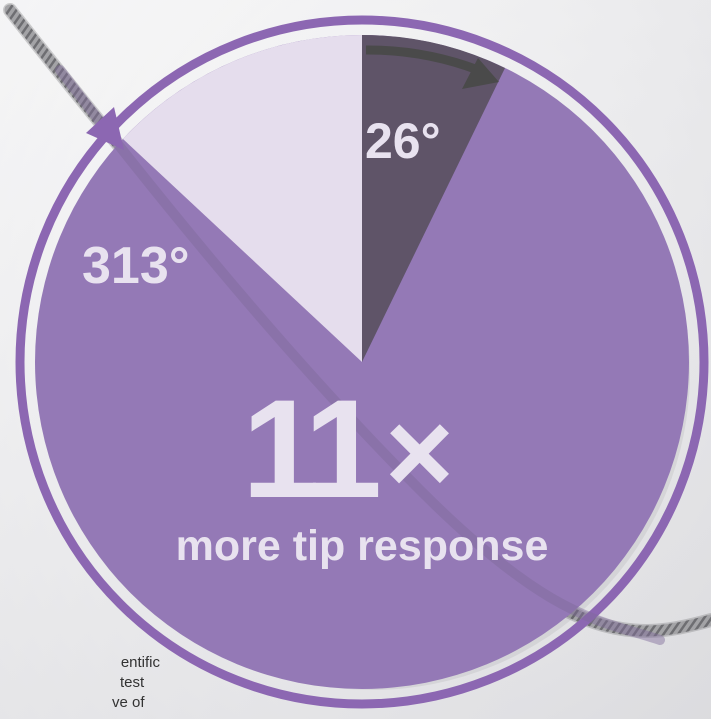 Image resolution: width=711 pixels, height=719 pixels. I want to click on footnote-fragment: entific test ve of, so click(80, 683).